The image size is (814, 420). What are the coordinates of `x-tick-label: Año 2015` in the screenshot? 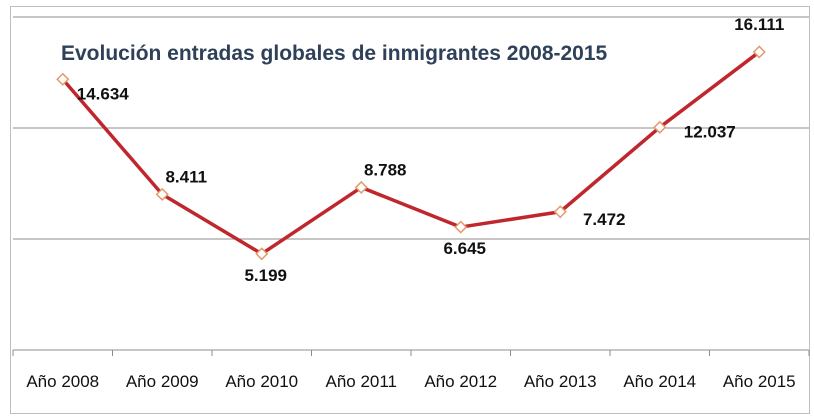 It's located at (759, 381).